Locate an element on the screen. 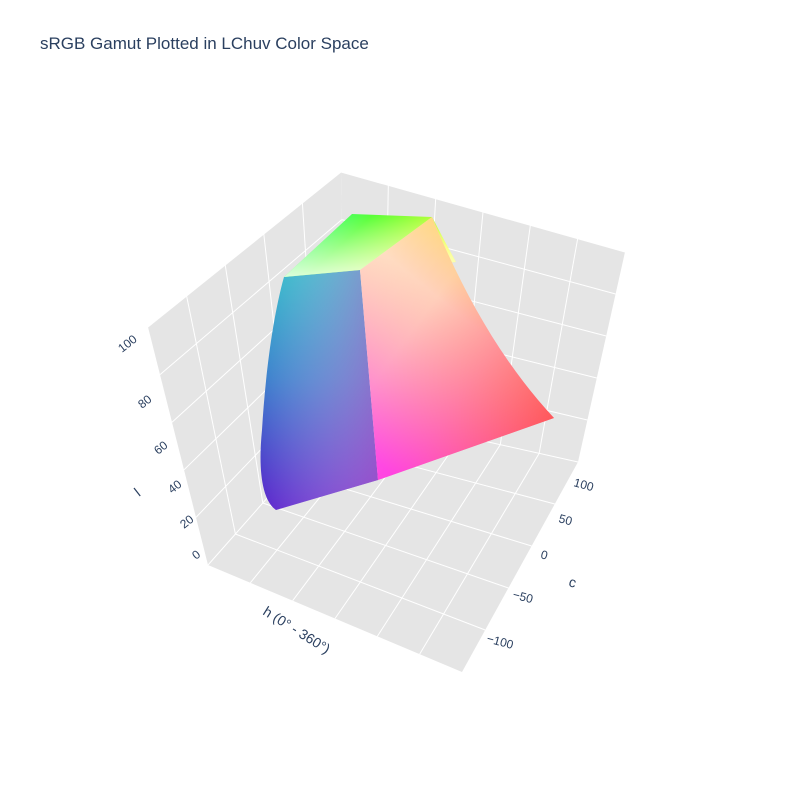 The image size is (800, 800). c-tick-label: −50 is located at coordinates (523, 596).